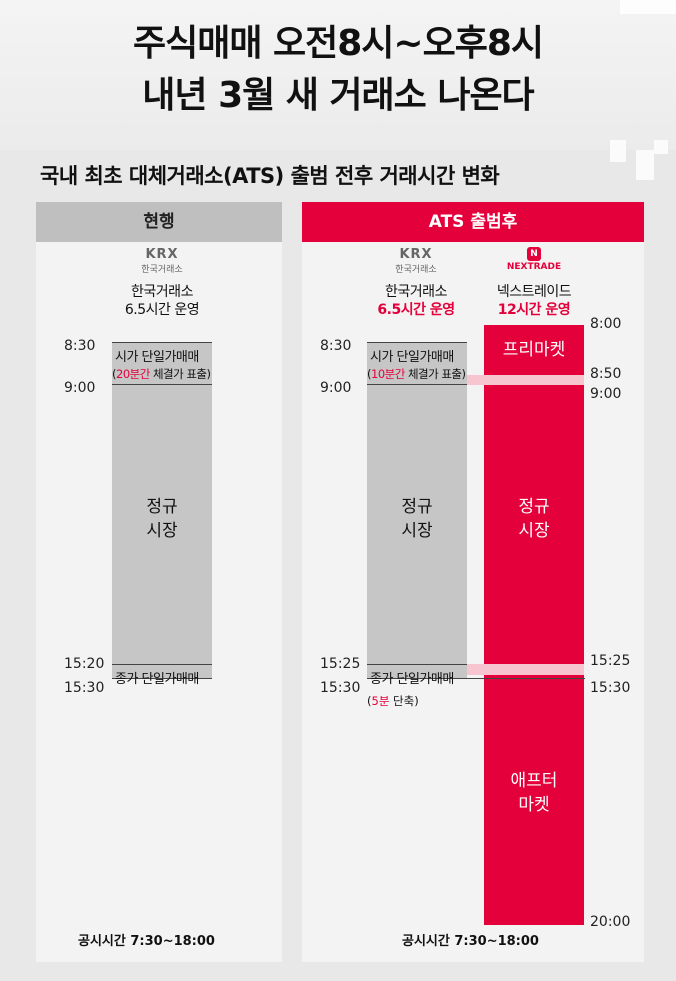 This screenshot has width=676, height=981. What do you see at coordinates (610, 922) in the screenshot?
I see `time-label: 20:00` at bounding box center [610, 922].